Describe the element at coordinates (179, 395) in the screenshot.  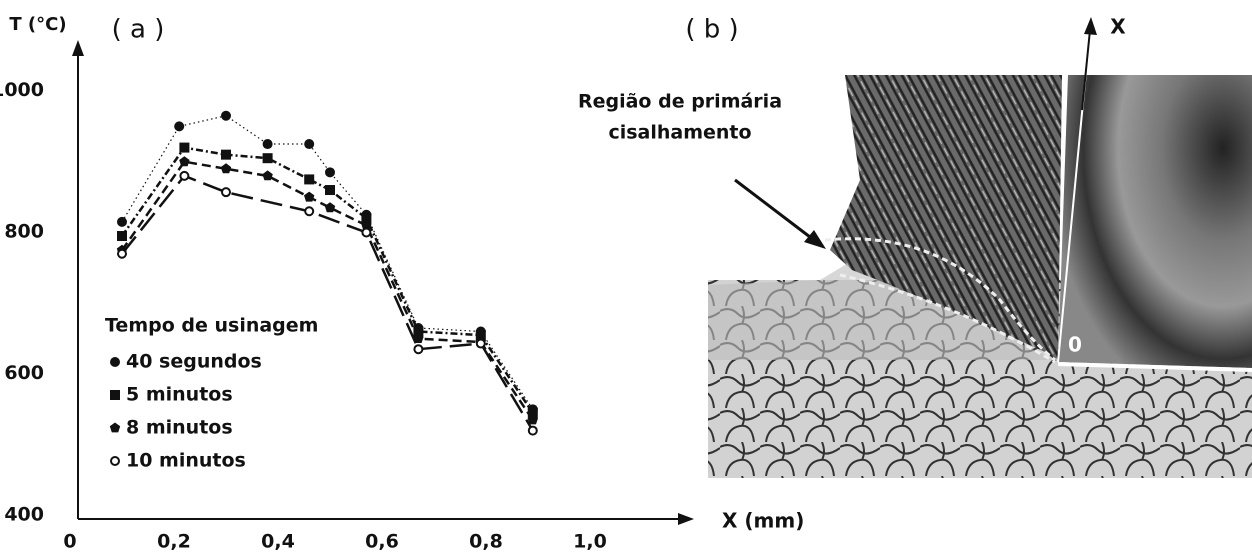
I see `legend-label: 5 minutos` at that location.